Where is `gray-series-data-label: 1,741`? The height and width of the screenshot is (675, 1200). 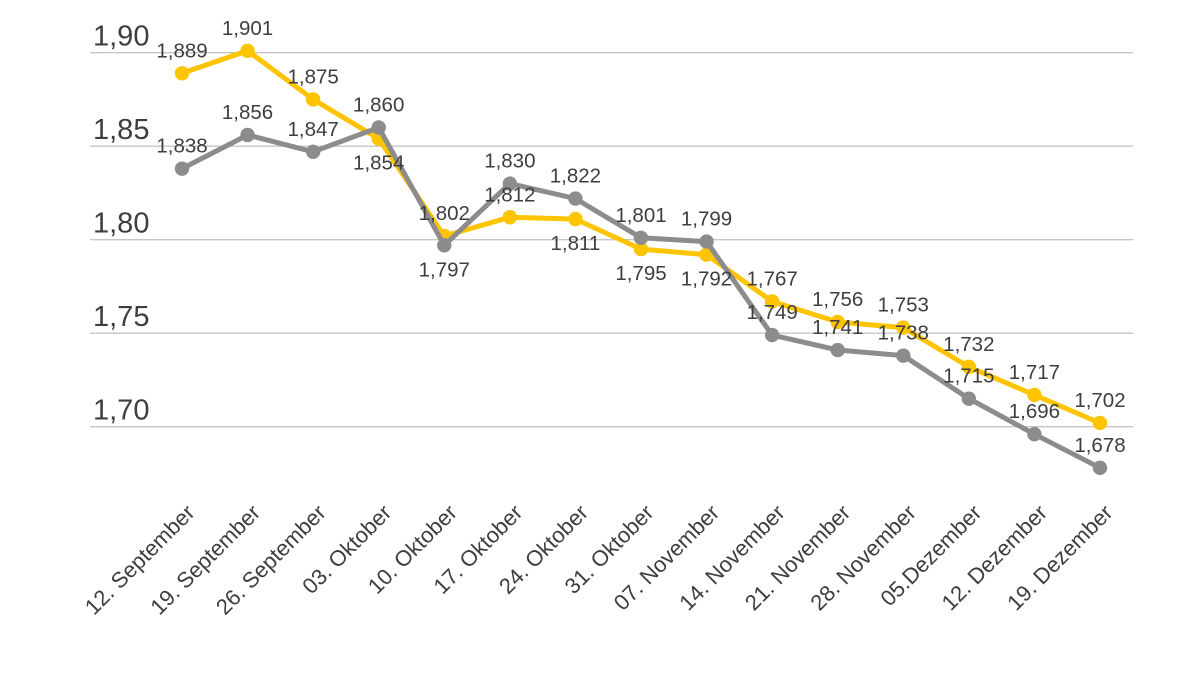 gray-series-data-label: 1,741 is located at coordinates (837, 327).